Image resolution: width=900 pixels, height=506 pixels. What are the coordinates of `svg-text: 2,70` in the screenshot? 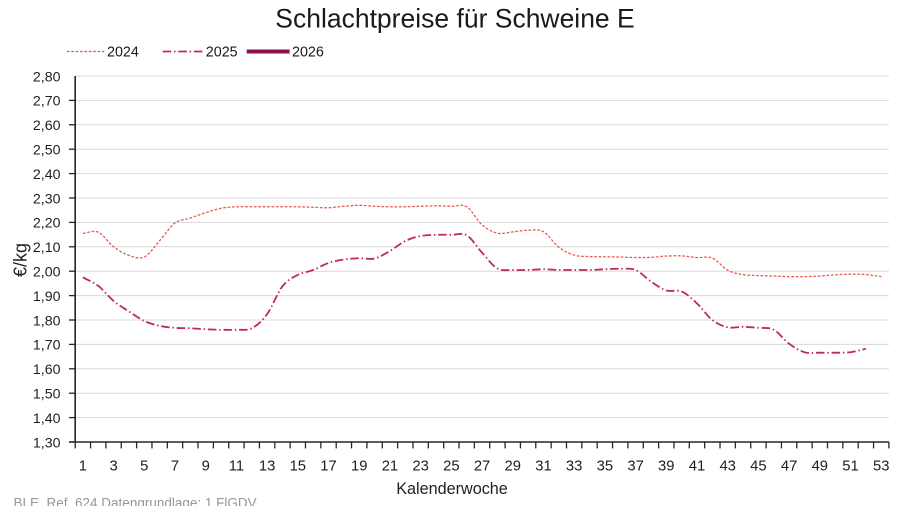 It's located at (47, 102).